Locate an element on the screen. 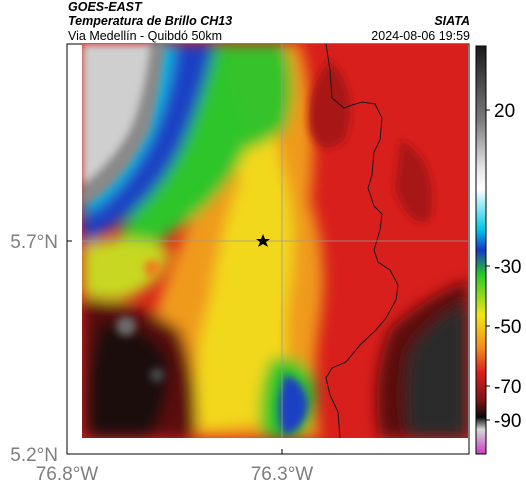 The width and height of the screenshot is (526, 491). y-tick-label: 5.7°N is located at coordinates (34, 242).